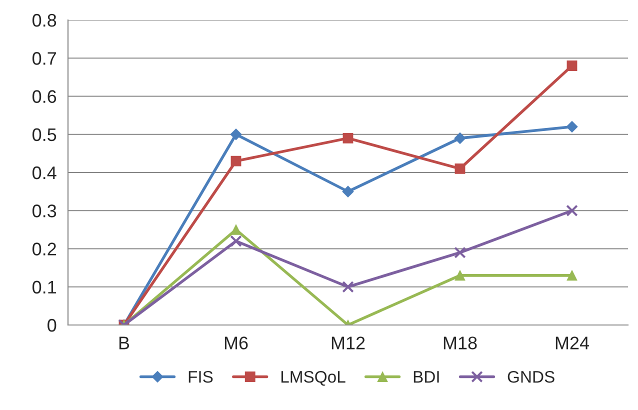 The height and width of the screenshot is (410, 638). I want to click on y-tick-label: 0.6, so click(44, 96).